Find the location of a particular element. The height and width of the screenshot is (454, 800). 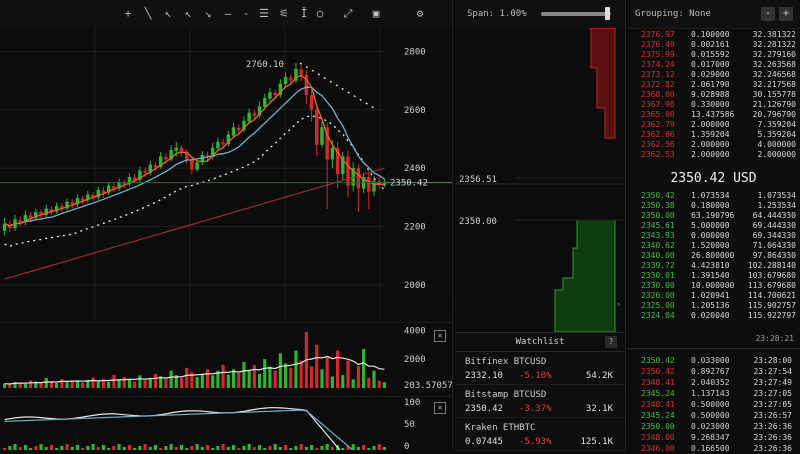

row-total: 32.263568 is located at coordinates (774, 64).